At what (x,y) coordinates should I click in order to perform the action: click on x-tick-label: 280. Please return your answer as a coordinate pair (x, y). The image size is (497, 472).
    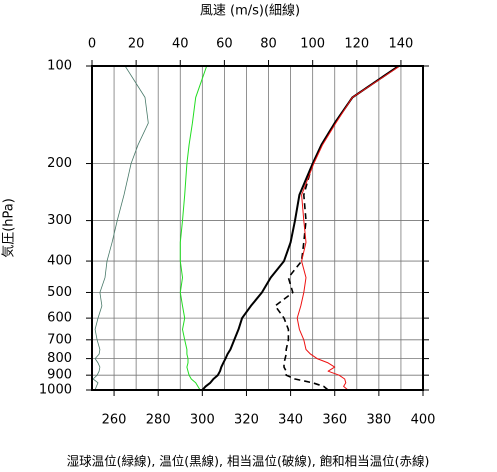
    Looking at the image, I should click on (158, 420).